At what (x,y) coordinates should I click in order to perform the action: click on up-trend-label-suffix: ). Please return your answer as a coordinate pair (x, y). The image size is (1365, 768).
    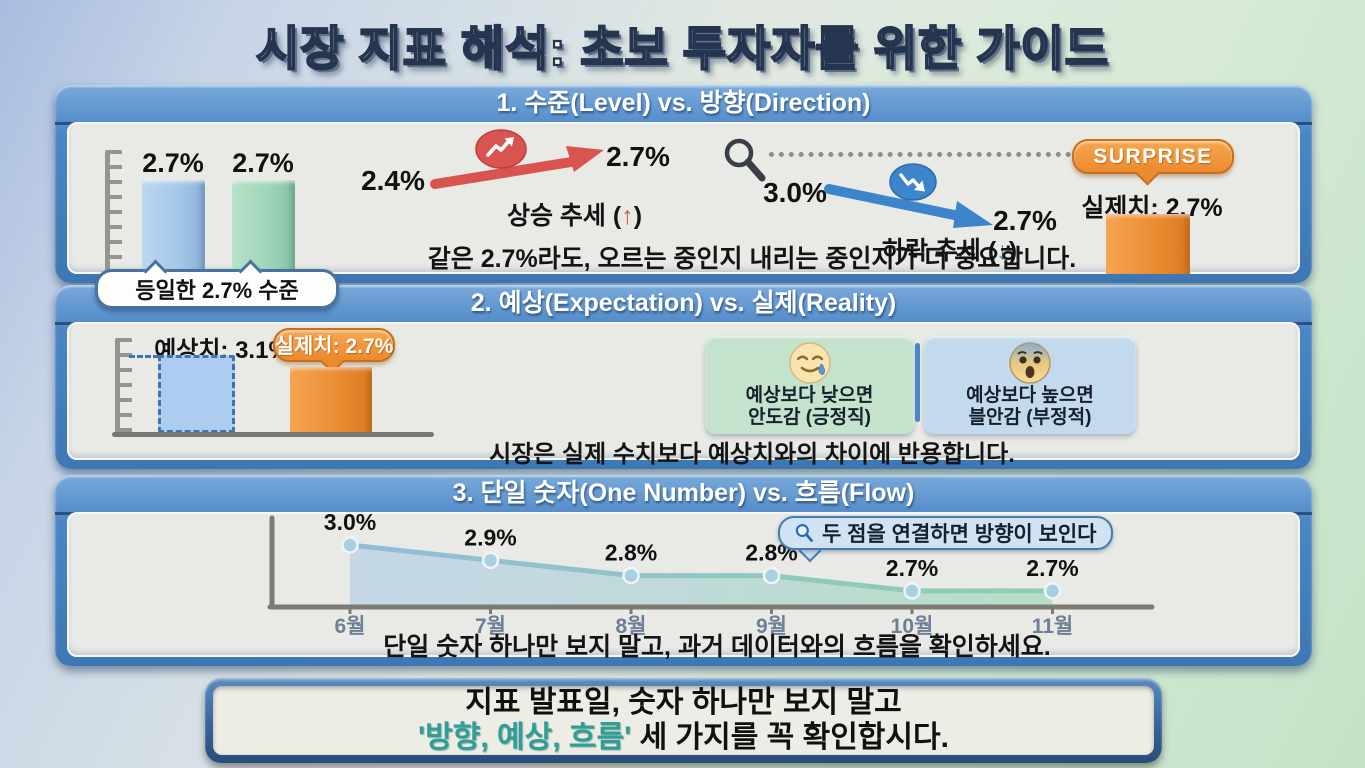
    Looking at the image, I should click on (638, 216).